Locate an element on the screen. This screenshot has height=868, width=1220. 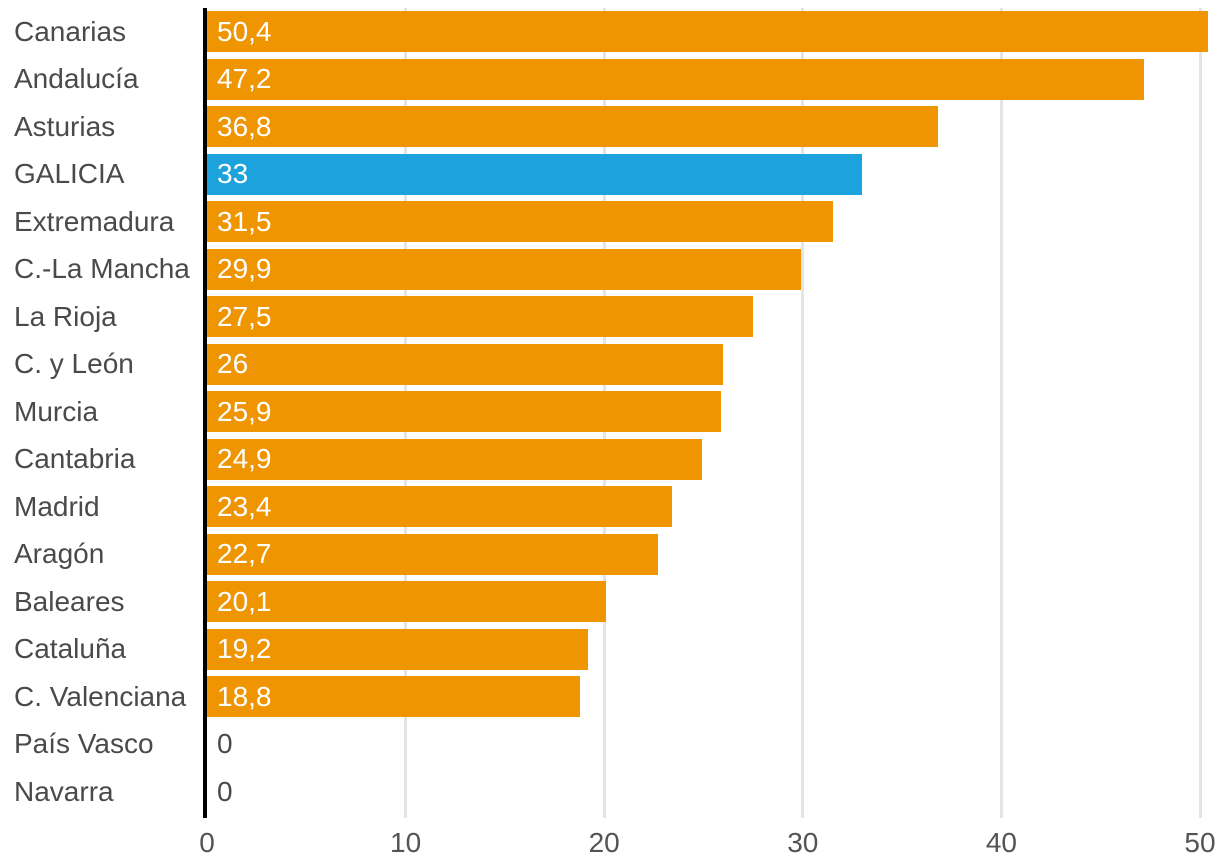
bar: 36,8 is located at coordinates (572, 127).